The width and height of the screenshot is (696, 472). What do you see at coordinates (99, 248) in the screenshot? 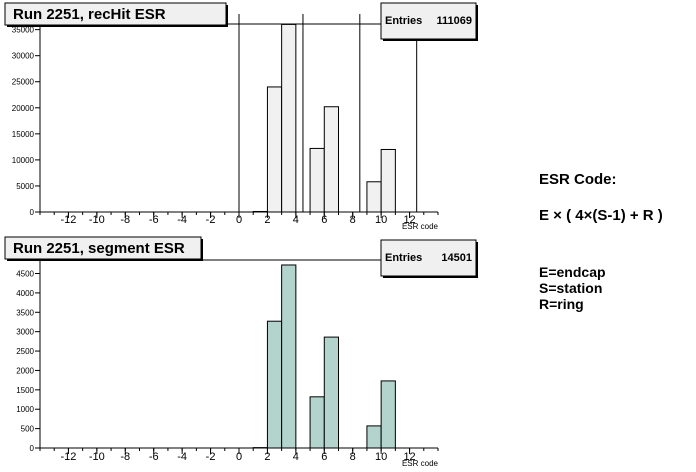
I see `histogram-title: Run 2251, segment ESR` at bounding box center [99, 248].